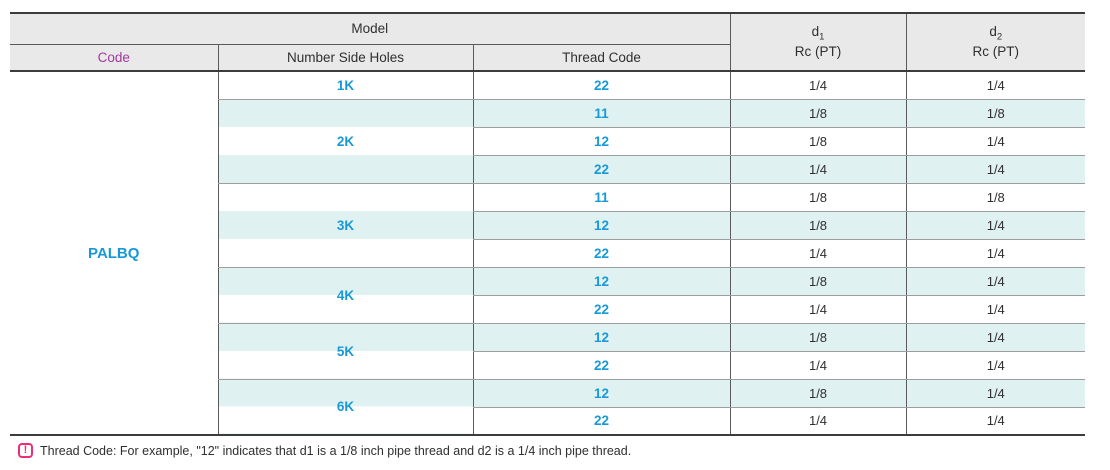  What do you see at coordinates (345, 295) in the screenshot?
I see `side-holes-cell: 4K` at bounding box center [345, 295].